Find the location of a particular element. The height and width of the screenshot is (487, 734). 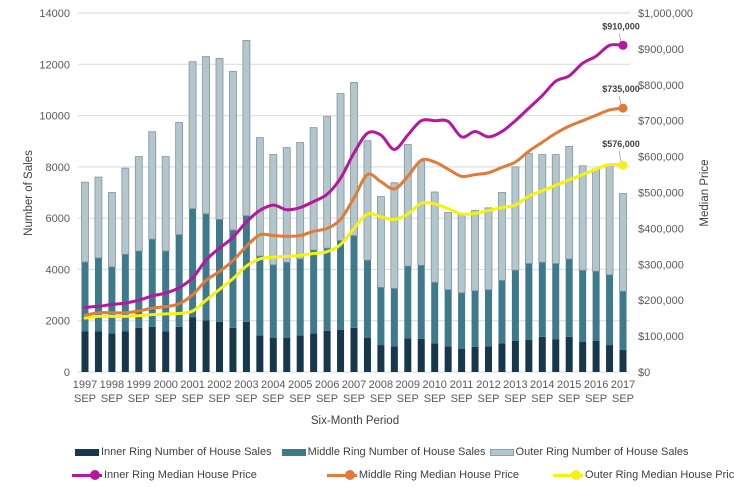

x-tick-label: 2002 is located at coordinates (219, 385).